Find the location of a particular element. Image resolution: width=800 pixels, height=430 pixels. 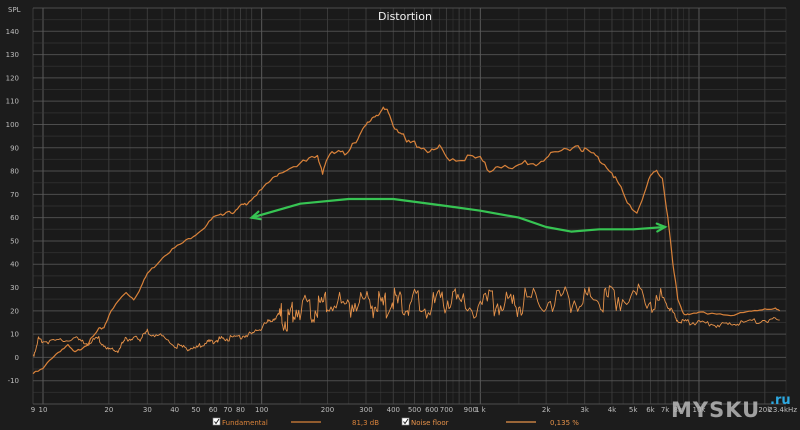

y-tick-label: 140 is located at coordinates (12, 32).